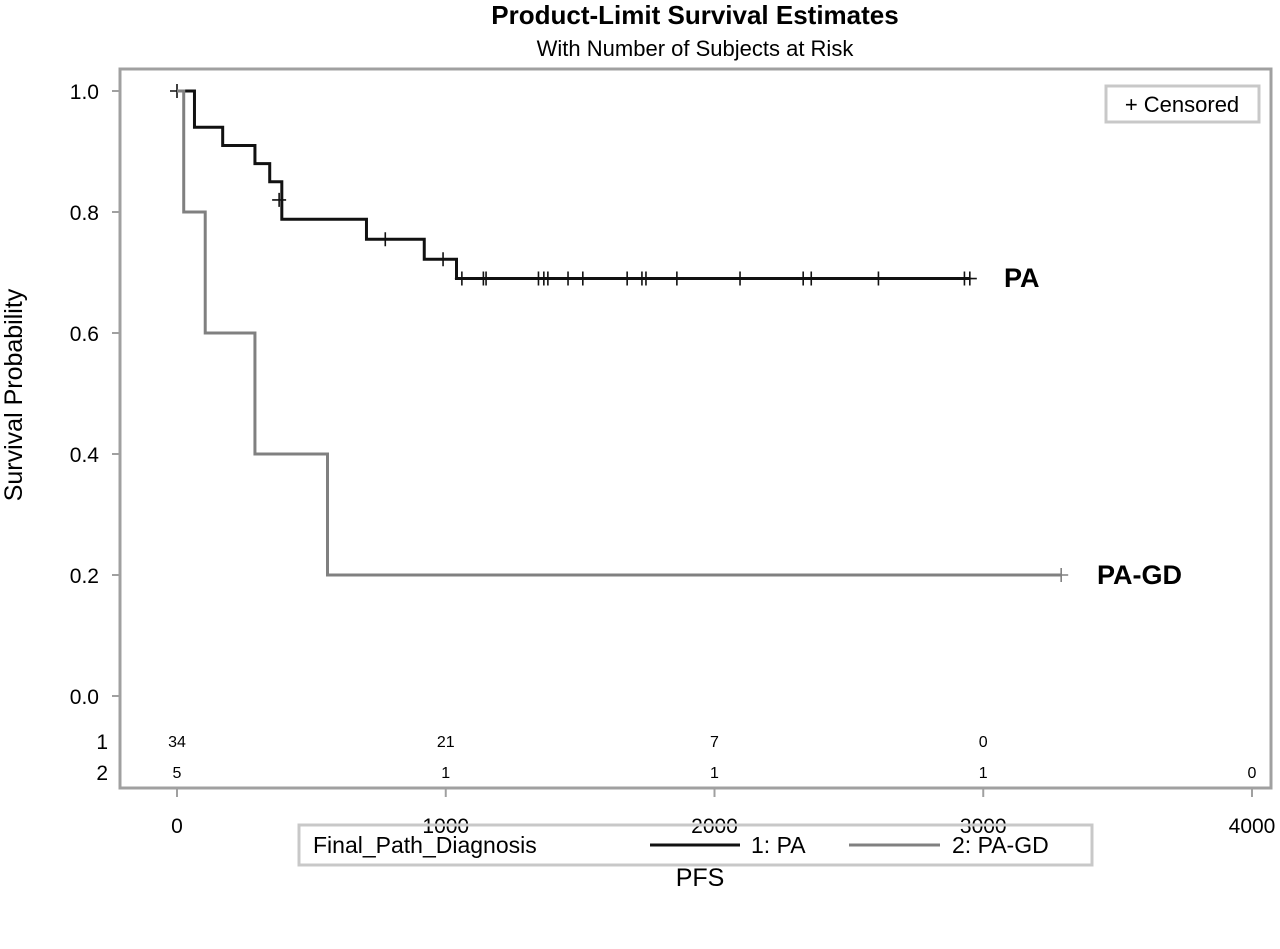 The height and width of the screenshot is (949, 1280). What do you see at coordinates (425, 845) in the screenshot?
I see `legend-title: Final_Path_Diagnosis` at bounding box center [425, 845].